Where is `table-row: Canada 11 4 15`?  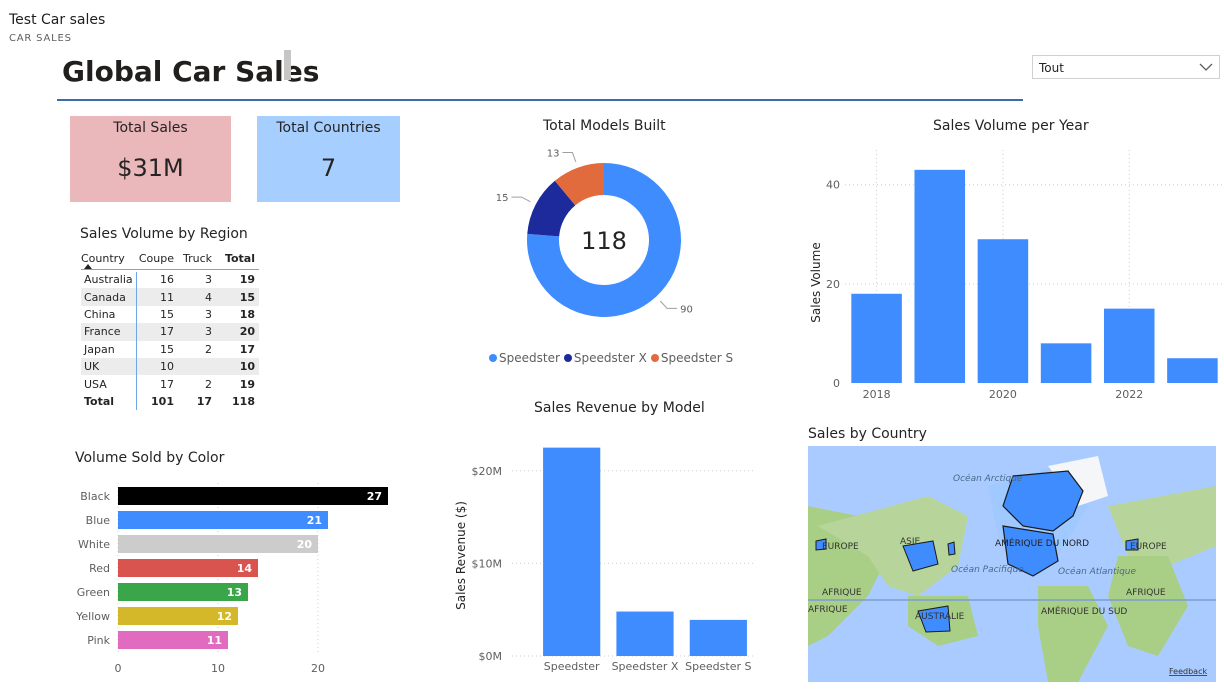
table-row: Canada 11 4 15 is located at coordinates (170, 297).